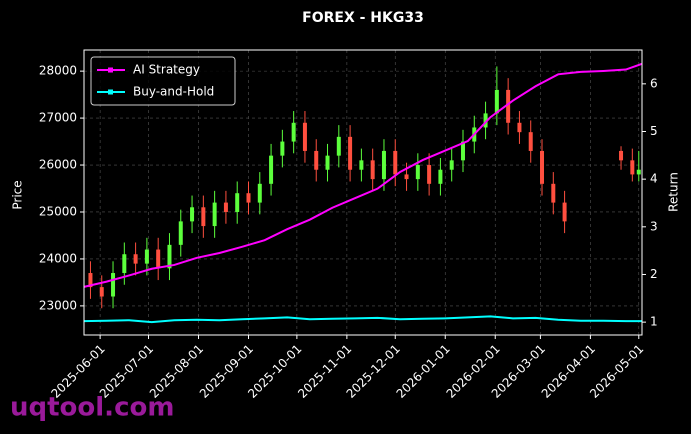 This screenshot has height=434, width=691. I want to click on y2-axis-label: Return, so click(674, 192).